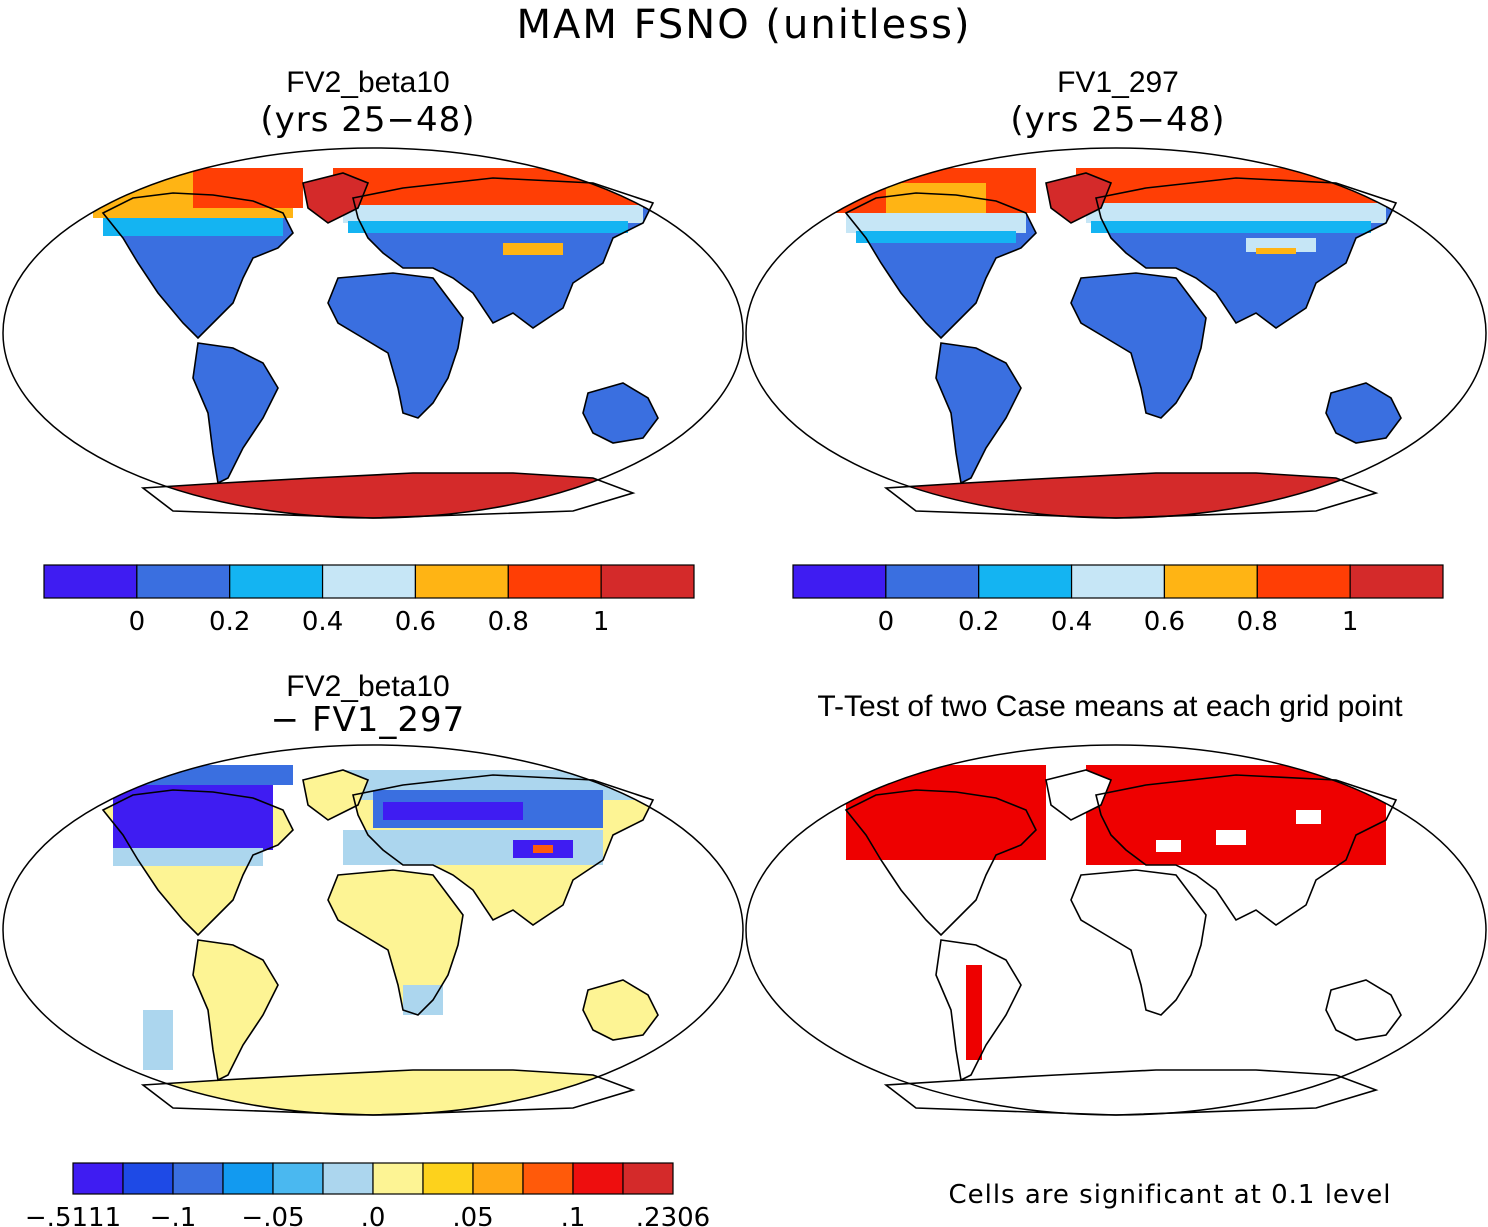 This screenshot has height=1227, width=1488. Describe the element at coordinates (1170, 1195) in the screenshot. I see `significance-note: Cells are significant at 0.1 level` at that location.